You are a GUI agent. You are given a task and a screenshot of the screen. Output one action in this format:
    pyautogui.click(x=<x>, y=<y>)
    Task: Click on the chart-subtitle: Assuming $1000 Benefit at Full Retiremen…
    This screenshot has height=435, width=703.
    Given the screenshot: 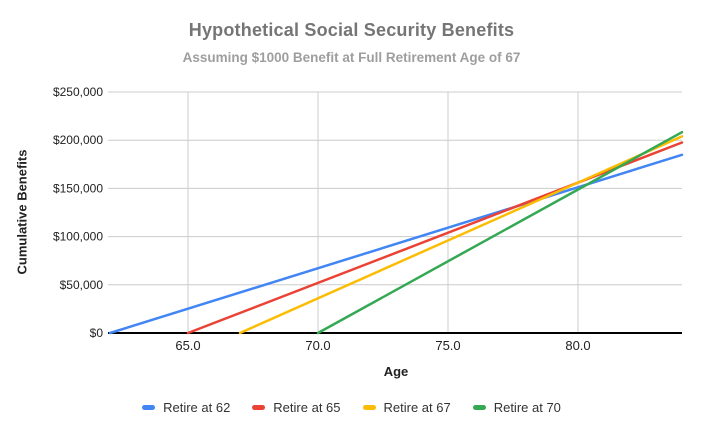 What is the action you would take?
    pyautogui.click(x=351, y=57)
    